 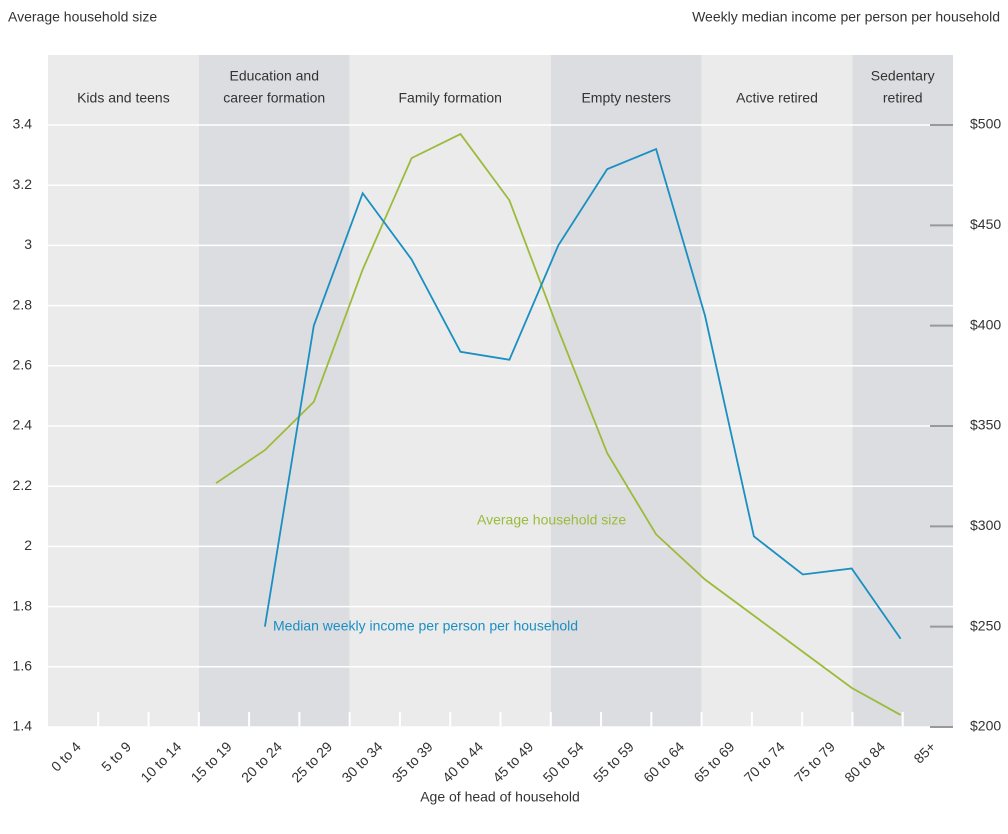 What do you see at coordinates (903, 98) in the screenshot?
I see `stage-label: retired` at bounding box center [903, 98].